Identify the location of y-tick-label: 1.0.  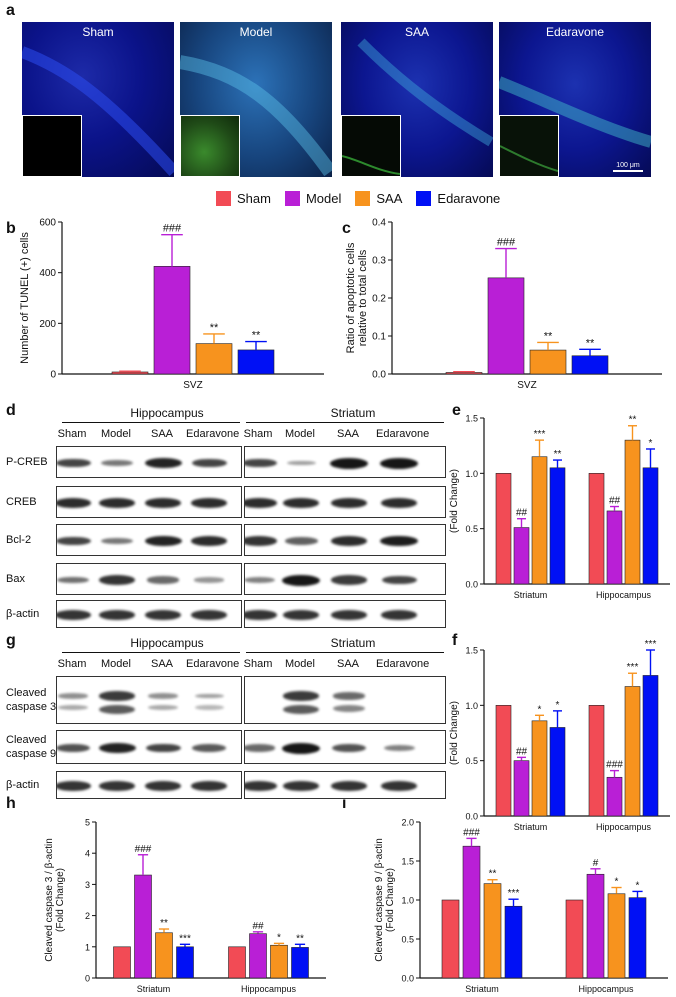
(407, 901).